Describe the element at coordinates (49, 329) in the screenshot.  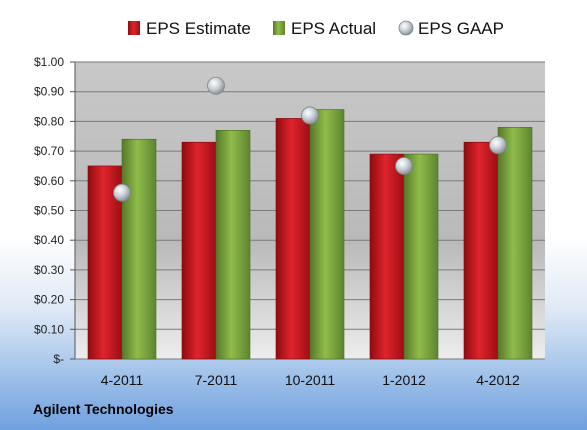
I see `y-tick-label: $0.10` at that location.